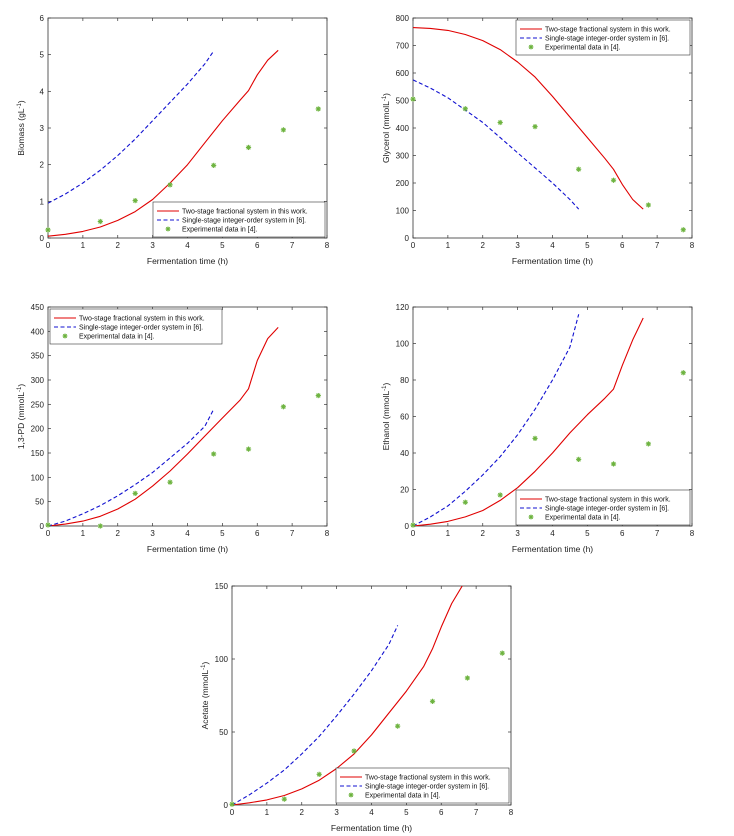  What do you see at coordinates (118, 245) in the screenshot?
I see `x-tick-label: 2` at bounding box center [118, 245].